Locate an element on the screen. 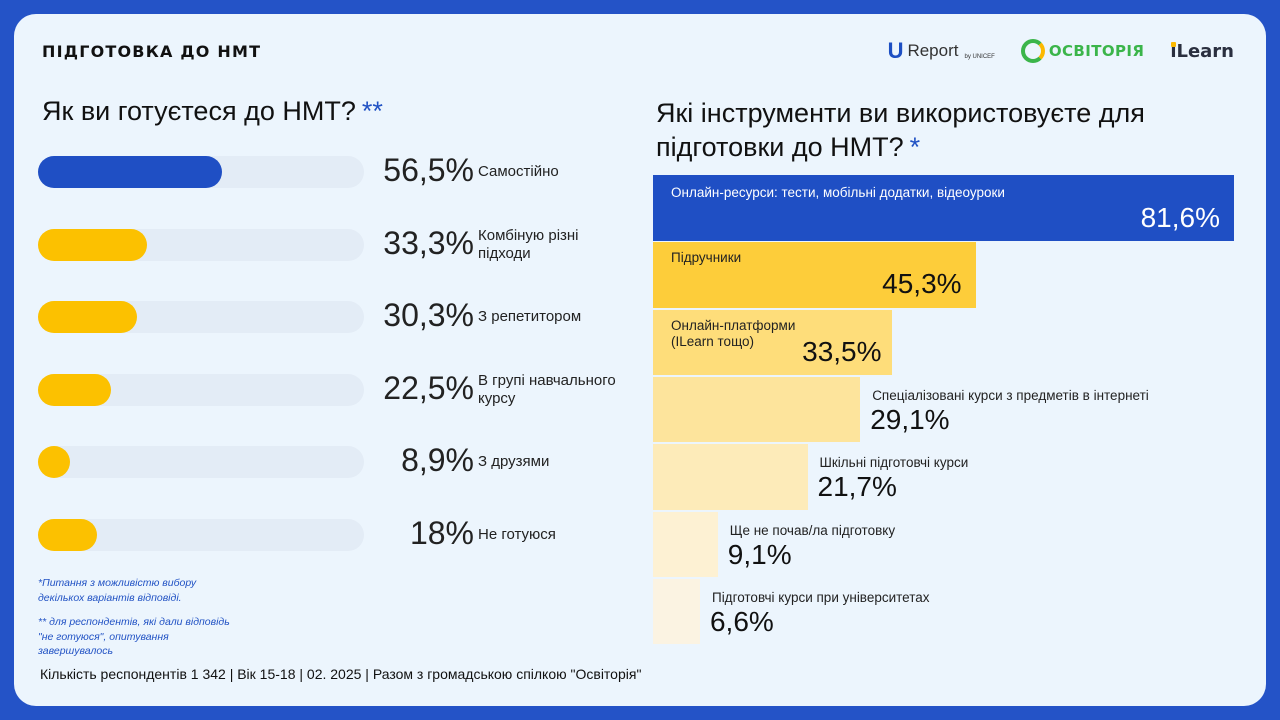  left-chart-title-text: Як ви готуєтеся до НМТ? is located at coordinates (199, 111).